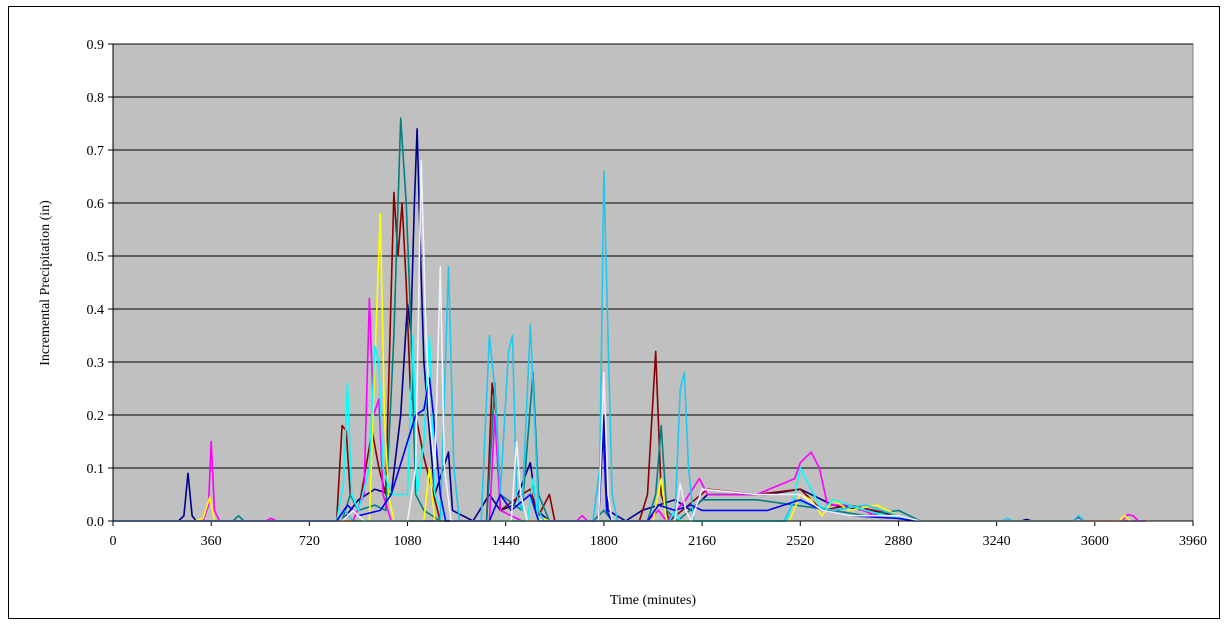 The width and height of the screenshot is (1228, 625). I want to click on x-axis-title: Time (minutes), so click(653, 600).